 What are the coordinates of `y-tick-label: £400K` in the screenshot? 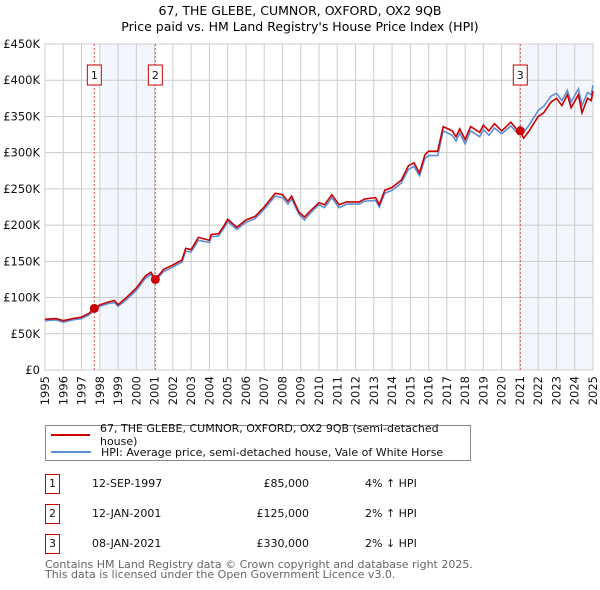 It's located at (21, 80).